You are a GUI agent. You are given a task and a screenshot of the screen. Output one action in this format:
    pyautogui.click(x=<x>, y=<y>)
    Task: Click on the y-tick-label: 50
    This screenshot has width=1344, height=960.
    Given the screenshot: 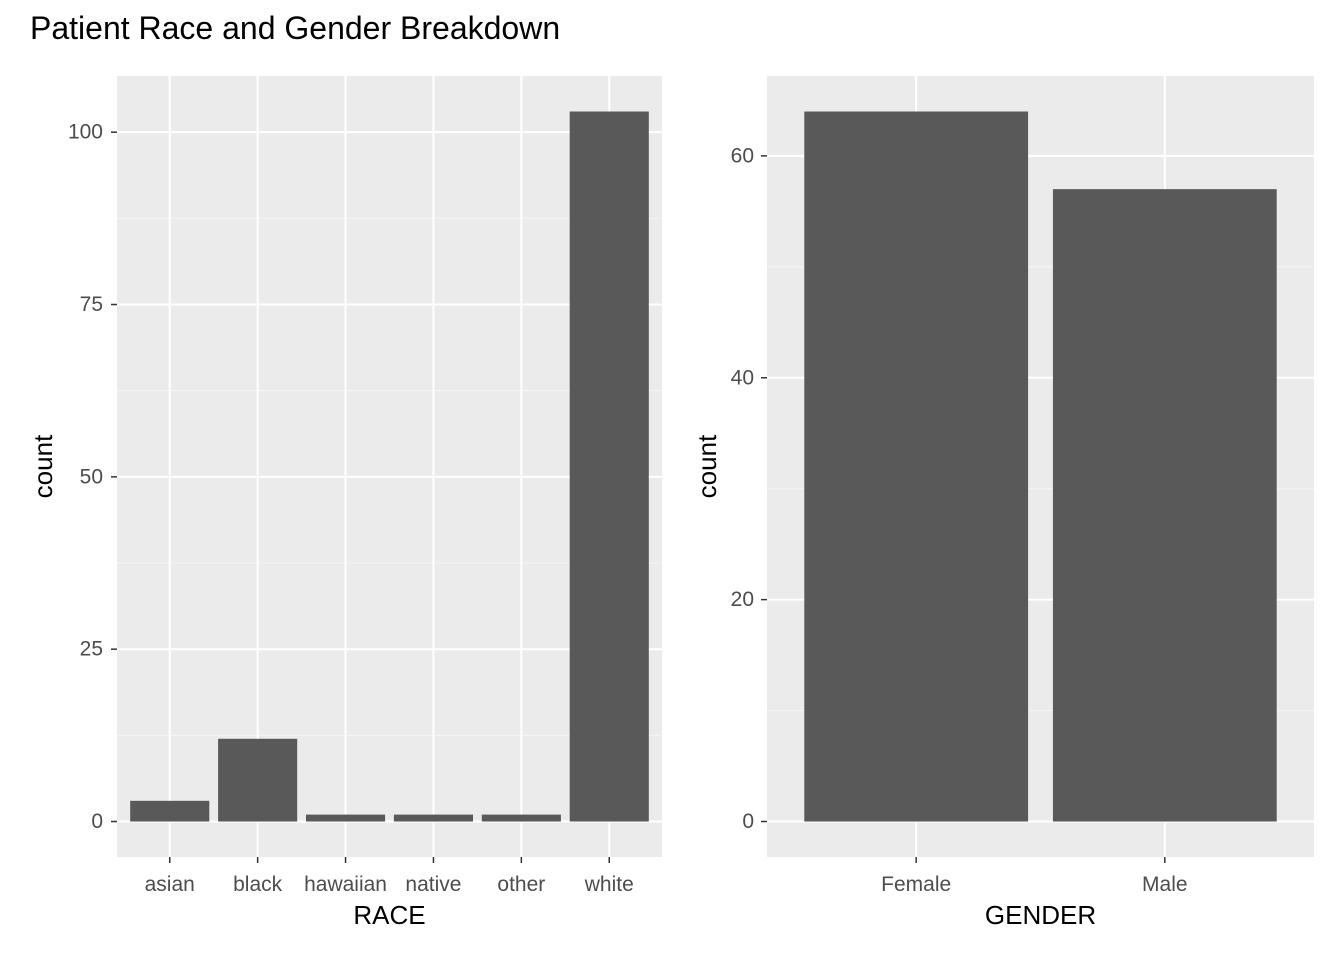 What is the action you would take?
    pyautogui.click(x=91, y=476)
    